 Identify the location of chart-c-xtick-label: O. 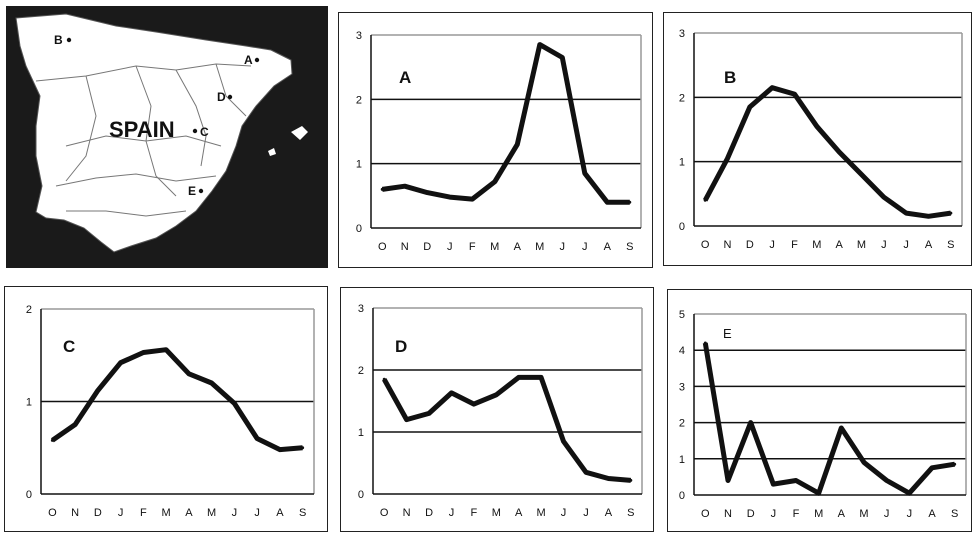
(52, 513).